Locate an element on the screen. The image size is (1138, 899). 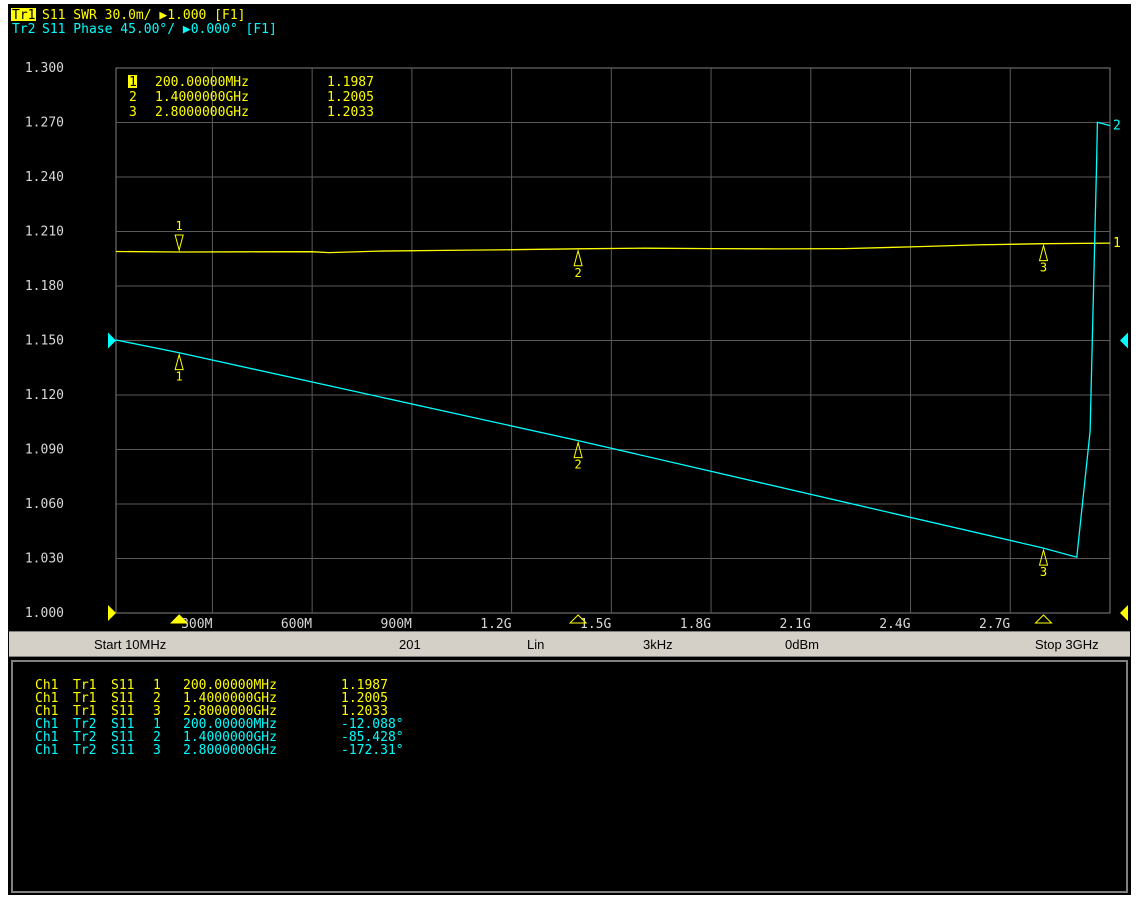
y-tick-label: 1.270 is located at coordinates (44, 123).